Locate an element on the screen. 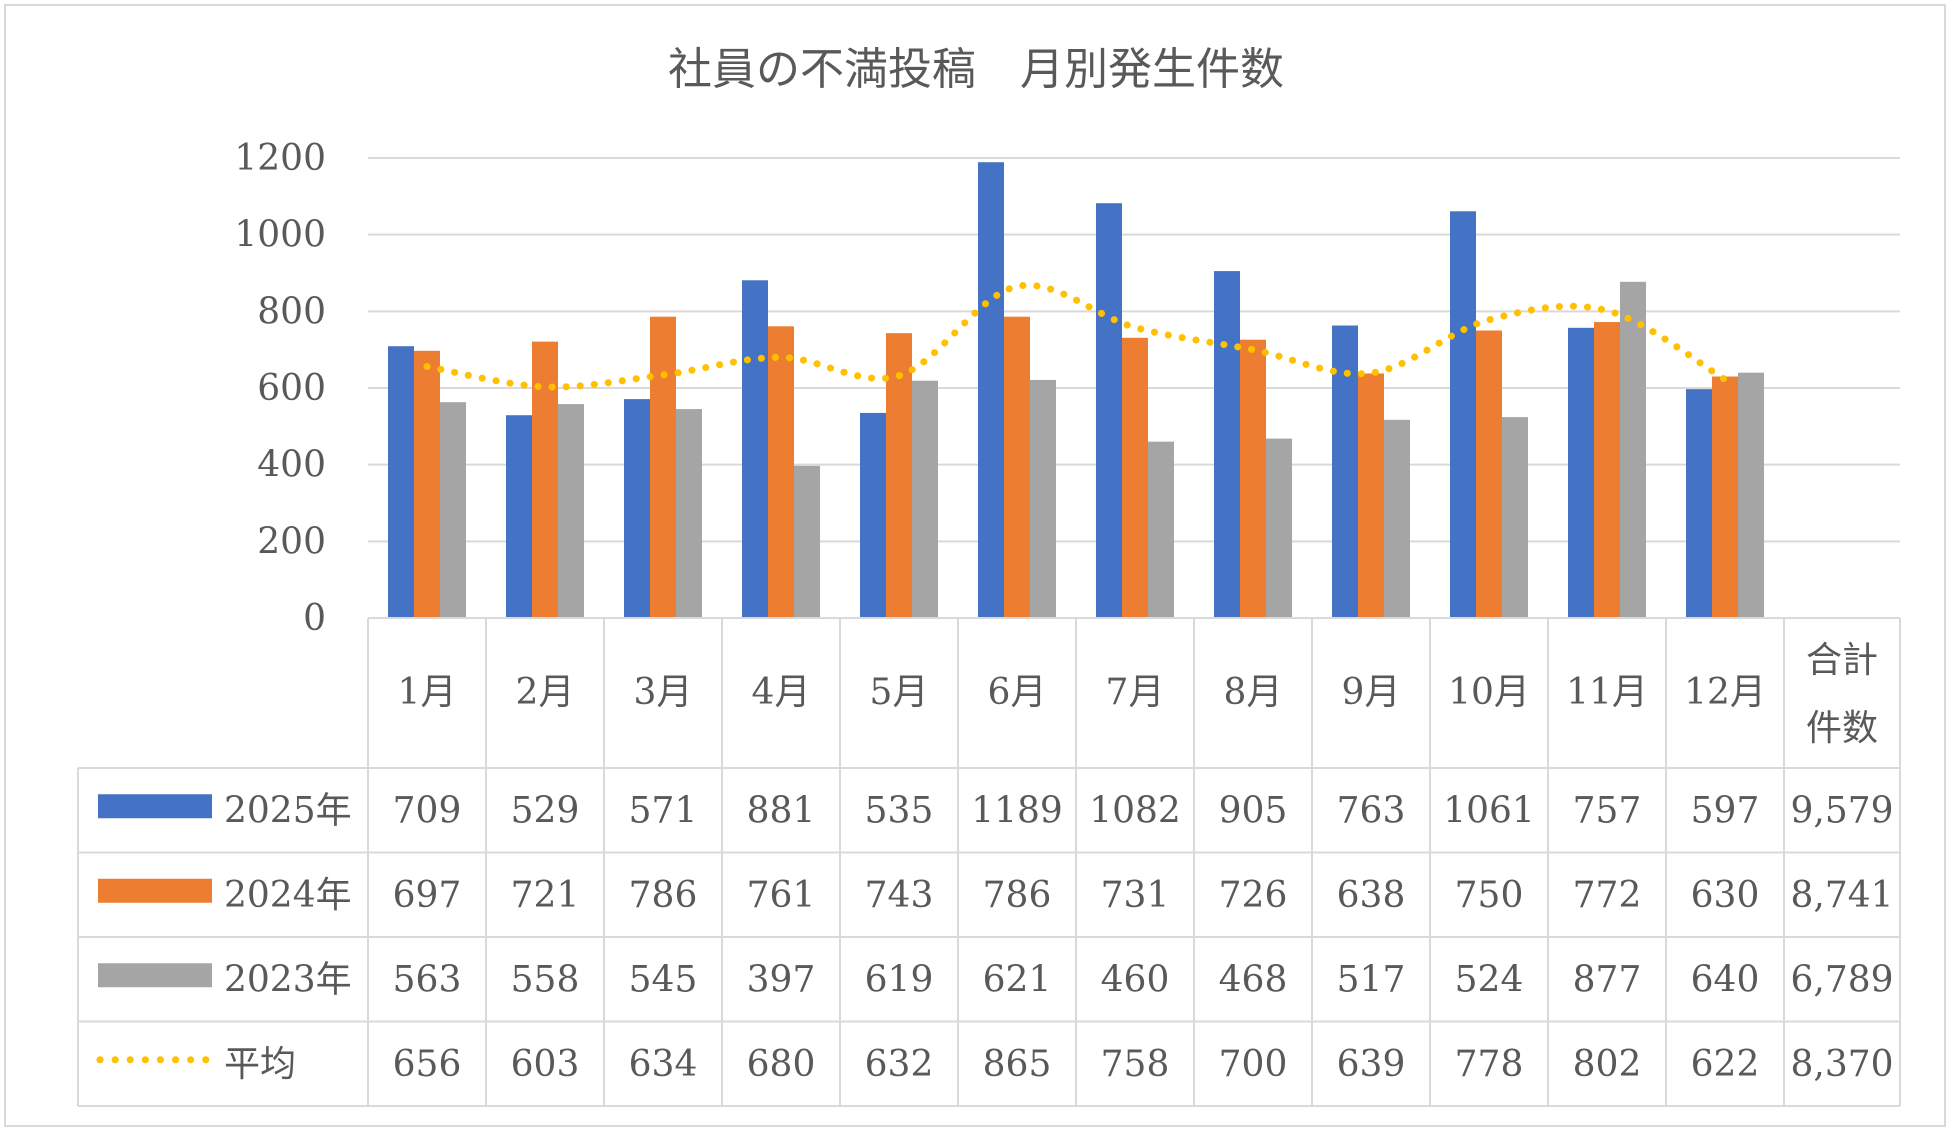 The image size is (1952, 1133). bar-2023年-9月 is located at coordinates (1397, 518).